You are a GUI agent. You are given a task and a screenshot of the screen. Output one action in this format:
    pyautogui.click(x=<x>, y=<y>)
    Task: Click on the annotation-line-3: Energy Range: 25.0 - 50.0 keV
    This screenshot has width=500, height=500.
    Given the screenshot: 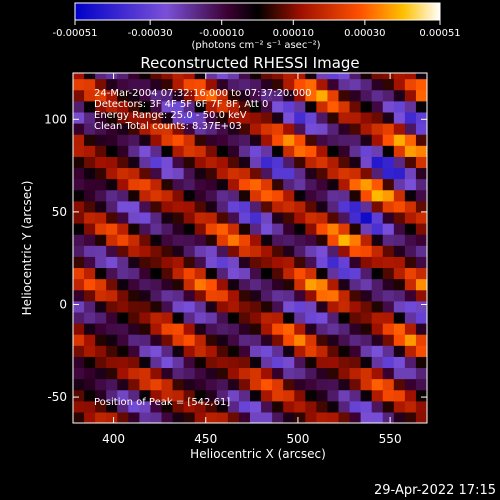 What is the action you would take?
    pyautogui.click(x=170, y=115)
    